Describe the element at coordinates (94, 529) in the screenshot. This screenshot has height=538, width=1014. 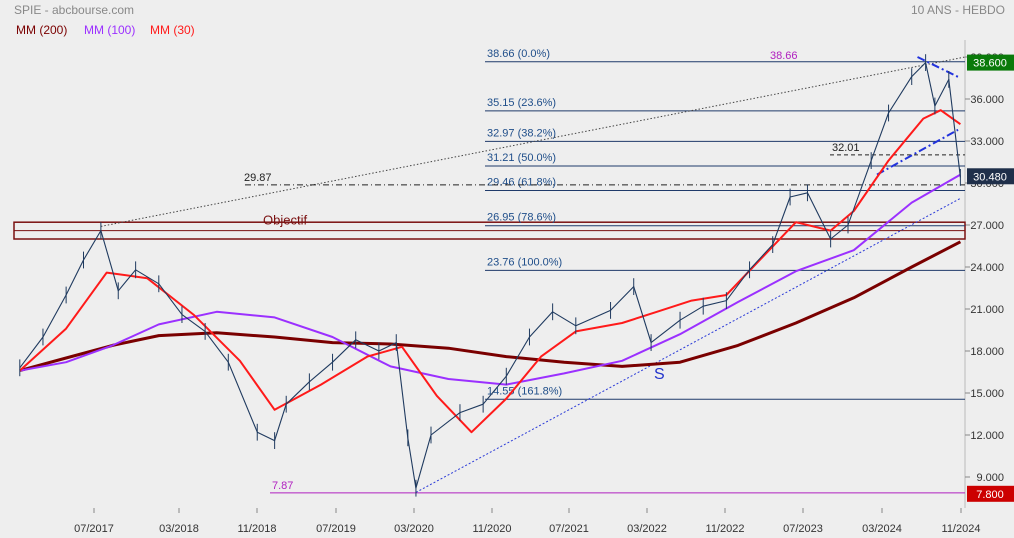
I see `x-tick-label: 07/2017` at that location.